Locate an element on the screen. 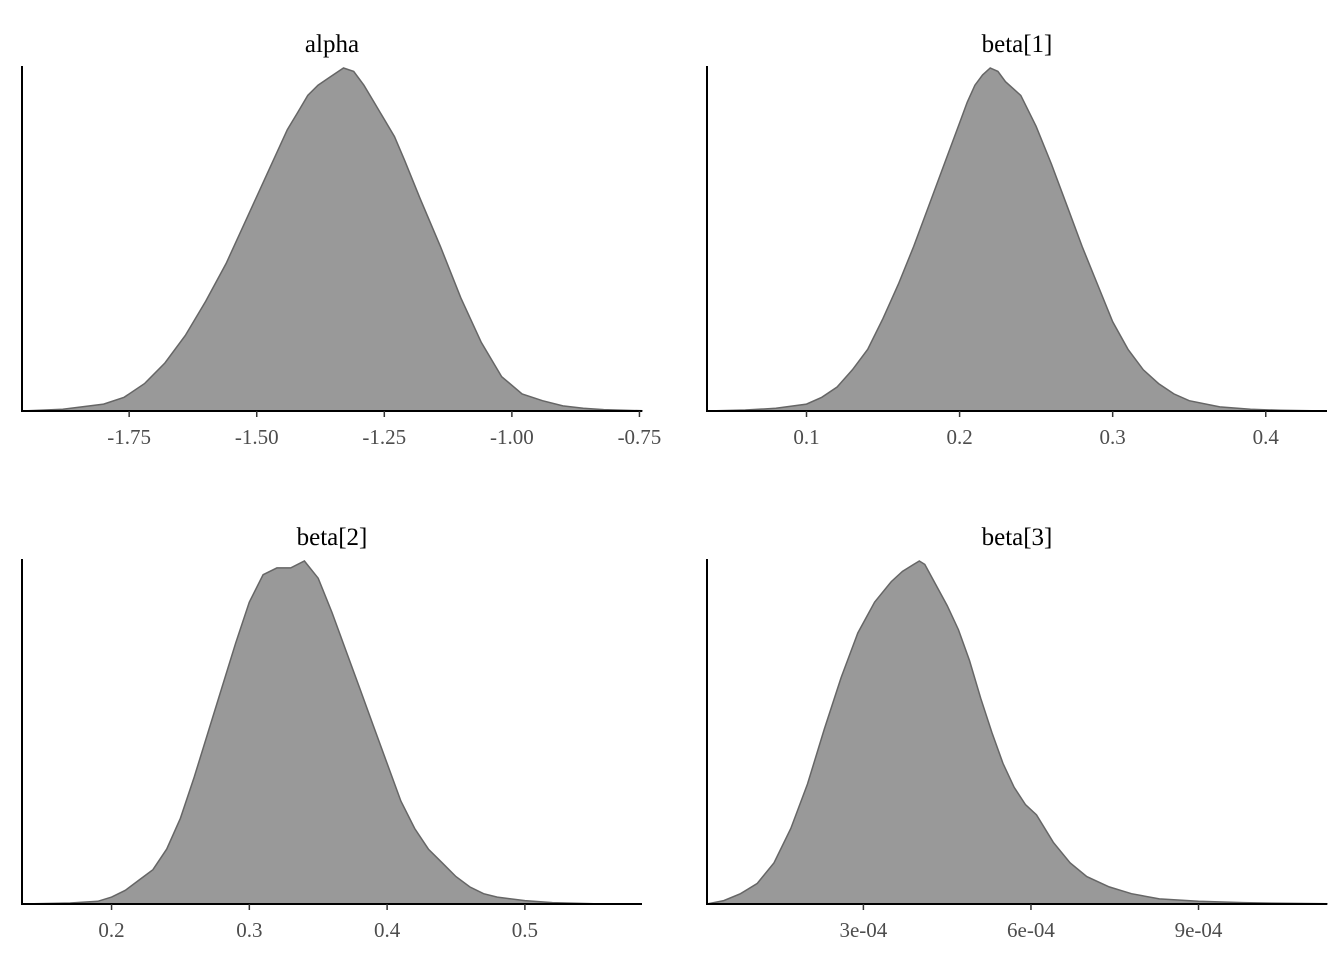  x-tick-label: 6e-04 is located at coordinates (1031, 930).